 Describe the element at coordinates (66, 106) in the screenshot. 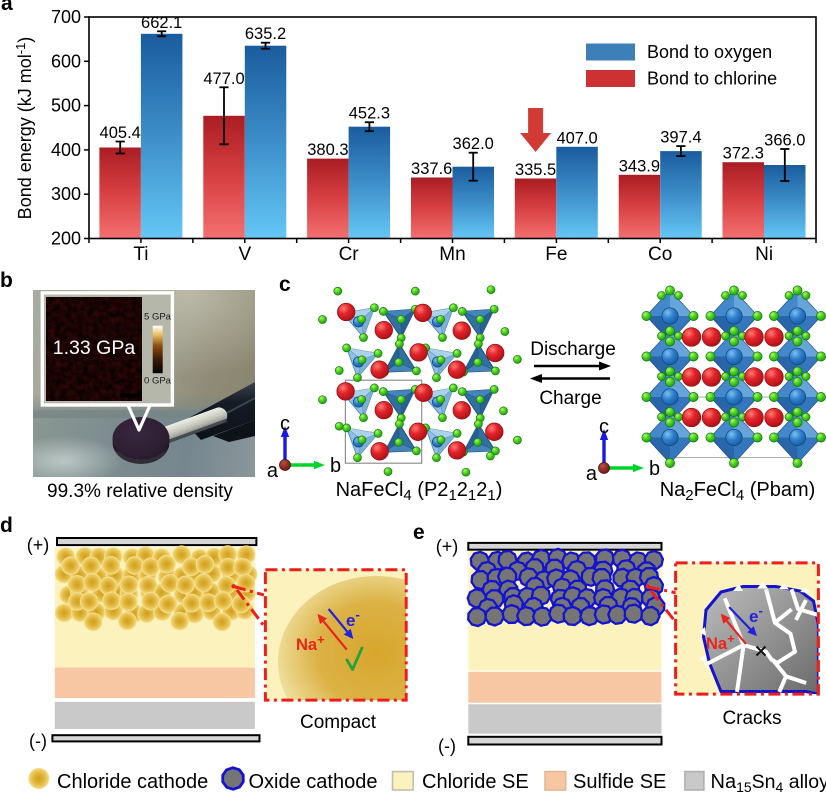

I see `svg-text: 500` at that location.